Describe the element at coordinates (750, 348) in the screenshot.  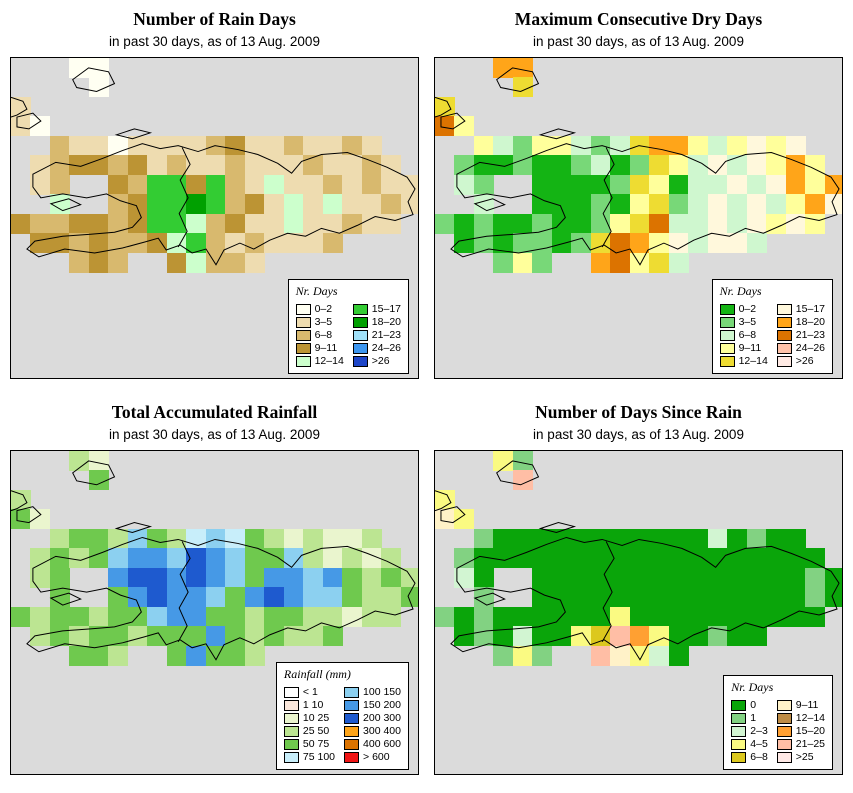
I see `legend-label: 9–11` at that location.